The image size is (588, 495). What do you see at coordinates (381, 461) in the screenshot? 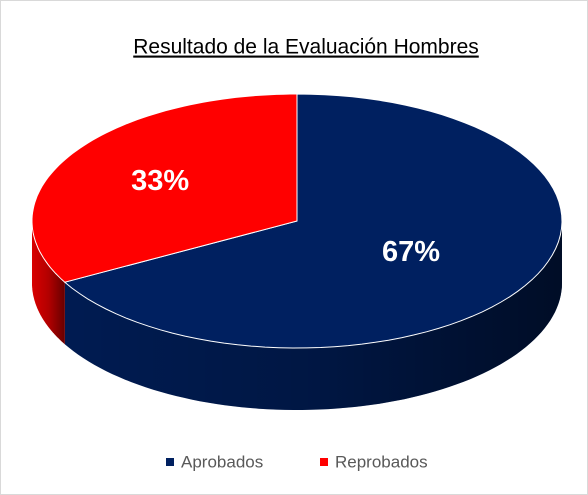
I see `legend-label: Reprobados` at bounding box center [381, 461].